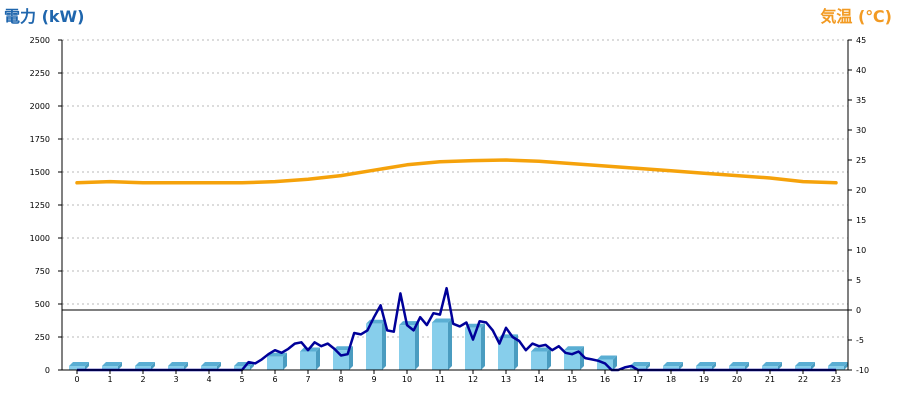 The height and width of the screenshot is (400, 900). What do you see at coordinates (861, 190) in the screenshot?
I see `y-right-tick-label: 20` at bounding box center [861, 190].